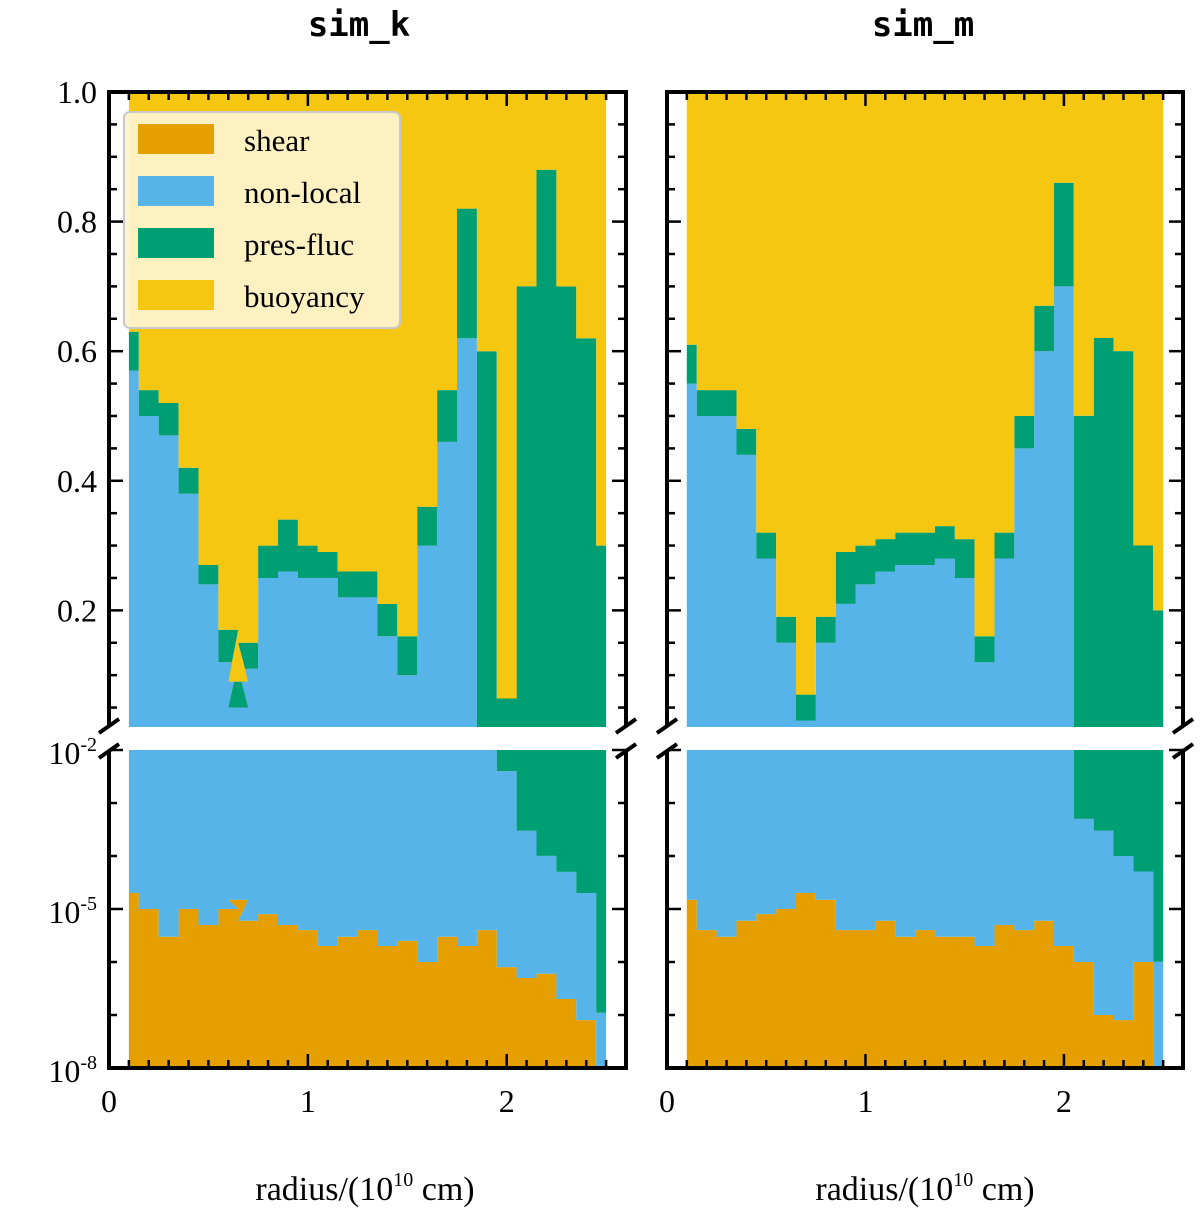  I want to click on x-axis-label-sim-m: radius/(1010 cm), so click(924, 1188).